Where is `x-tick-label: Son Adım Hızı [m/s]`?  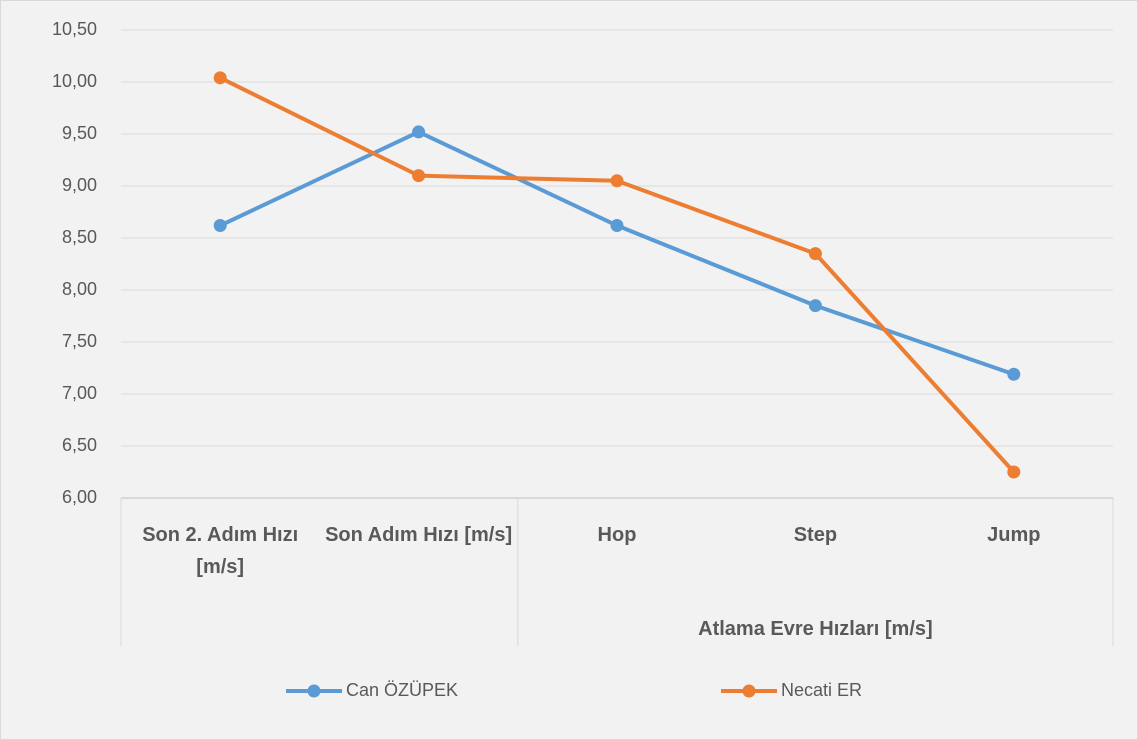
x-tick-label: Son Adım Hızı [m/s] is located at coordinates (419, 535).